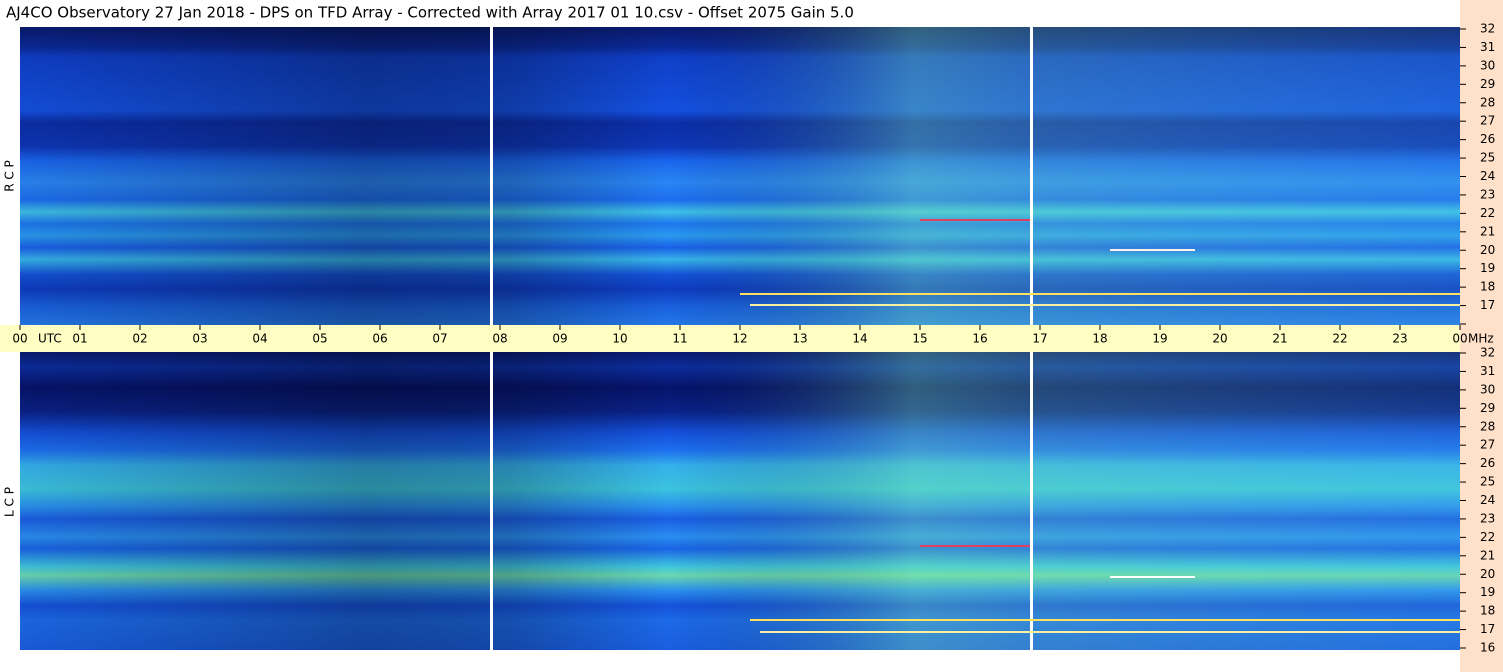  What do you see at coordinates (1219, 339) in the screenshot?
I see `time-label: 20` at bounding box center [1219, 339].